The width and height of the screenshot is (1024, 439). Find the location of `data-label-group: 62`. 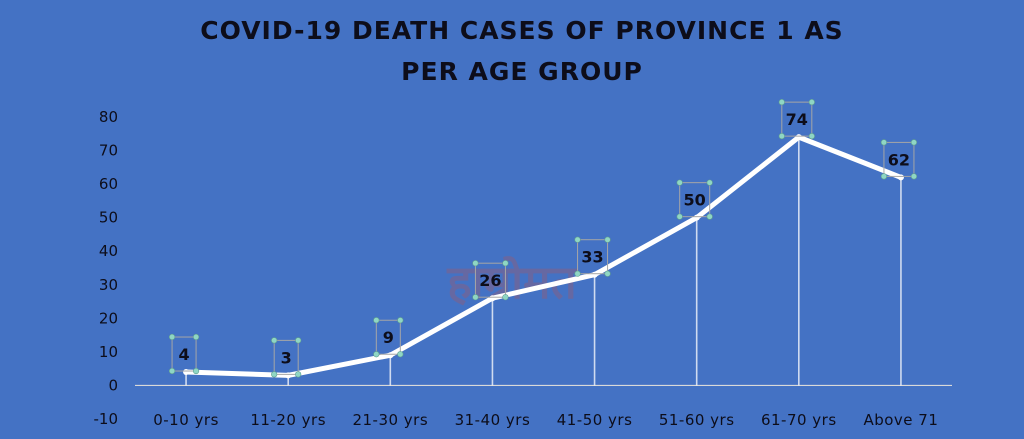

data-label-group: 62 is located at coordinates (899, 159).